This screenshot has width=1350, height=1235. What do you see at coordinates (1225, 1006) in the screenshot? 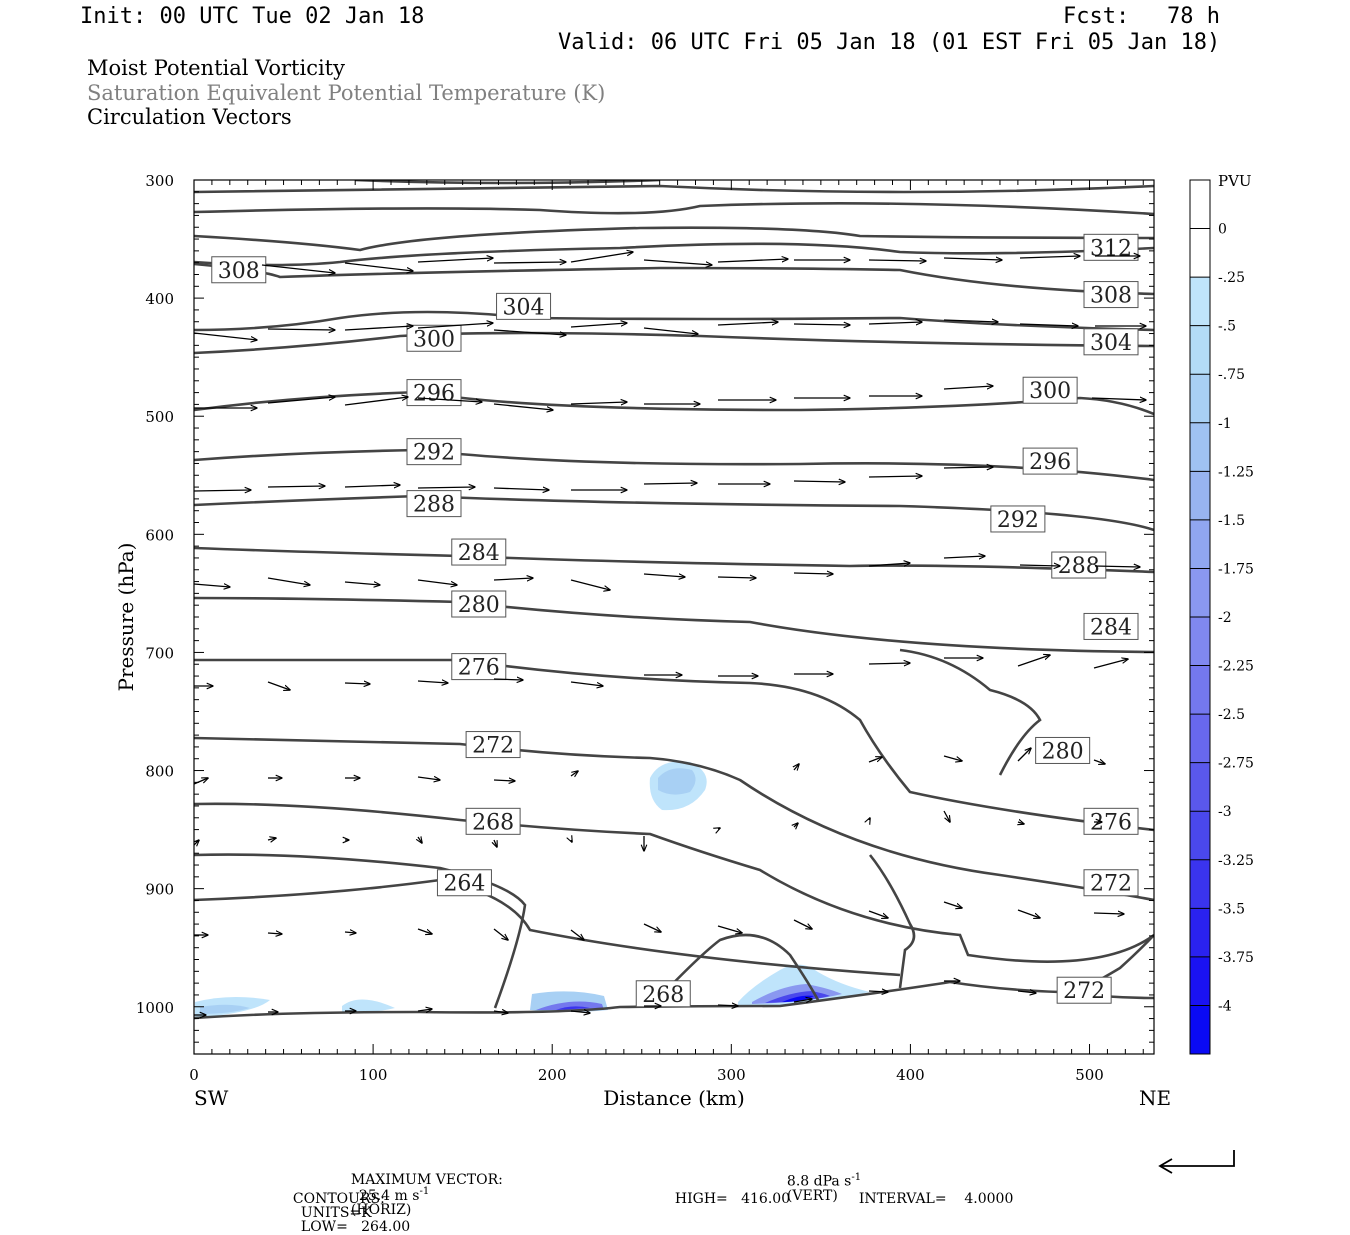
I see `colorbar-label: -4` at bounding box center [1225, 1006].